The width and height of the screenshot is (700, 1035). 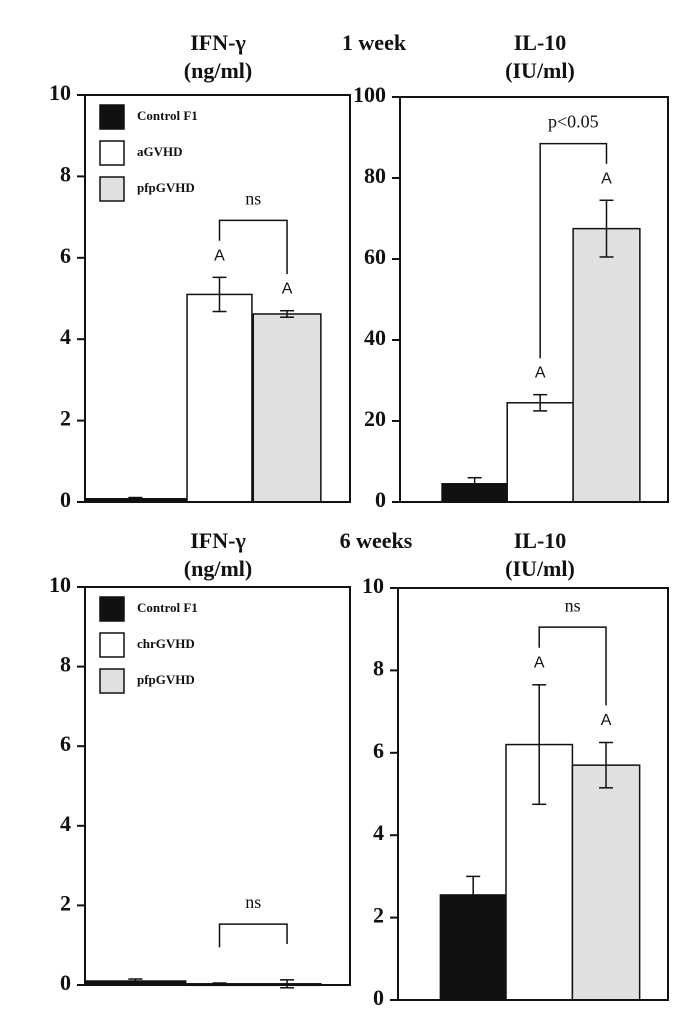 I want to click on period-label: 1 week, so click(x=374, y=42).